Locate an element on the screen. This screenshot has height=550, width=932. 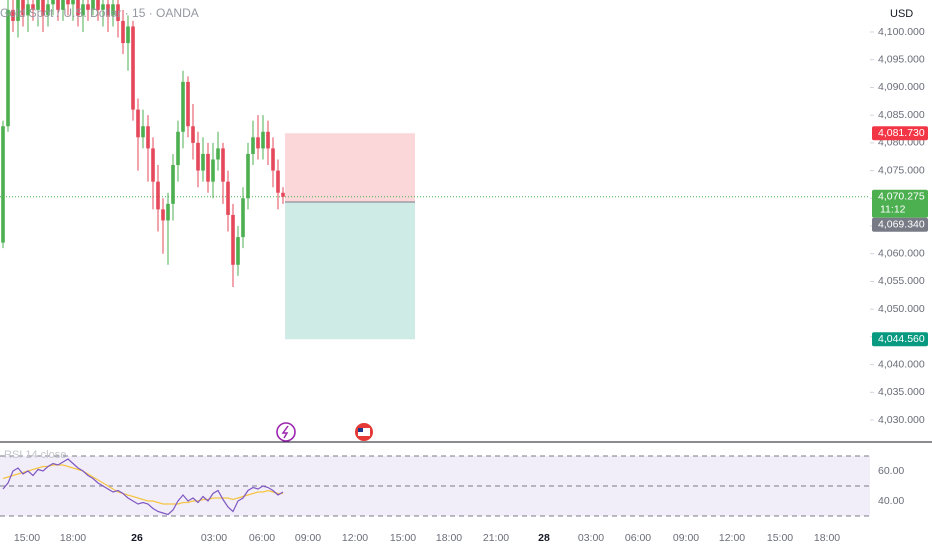
entry-tag is located at coordinates (900, 224).